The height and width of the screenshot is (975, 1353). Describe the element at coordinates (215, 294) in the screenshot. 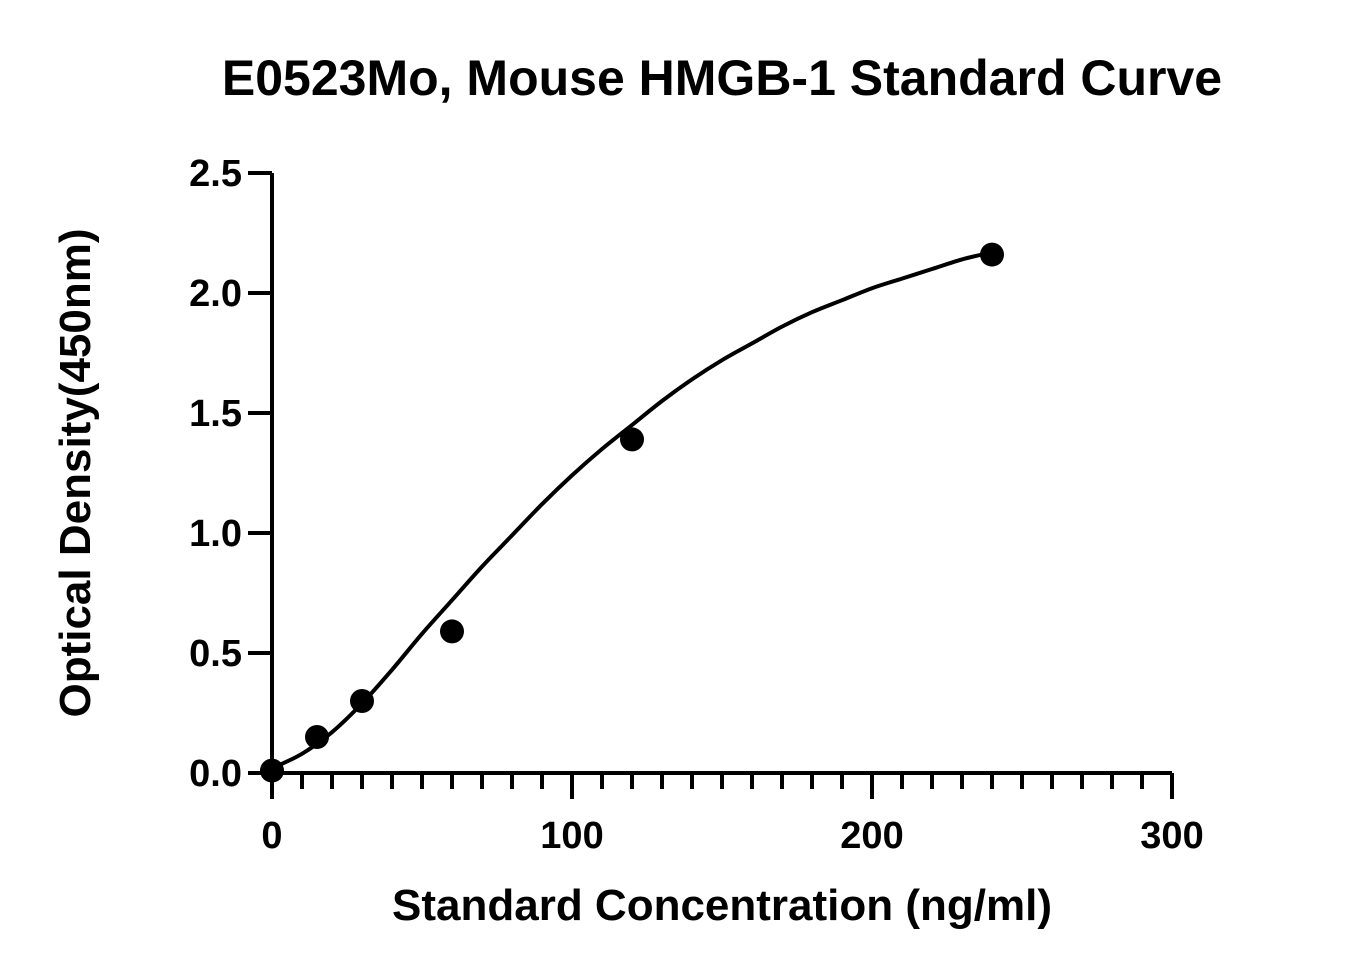

I see `y-tick-label: 2.0` at that location.